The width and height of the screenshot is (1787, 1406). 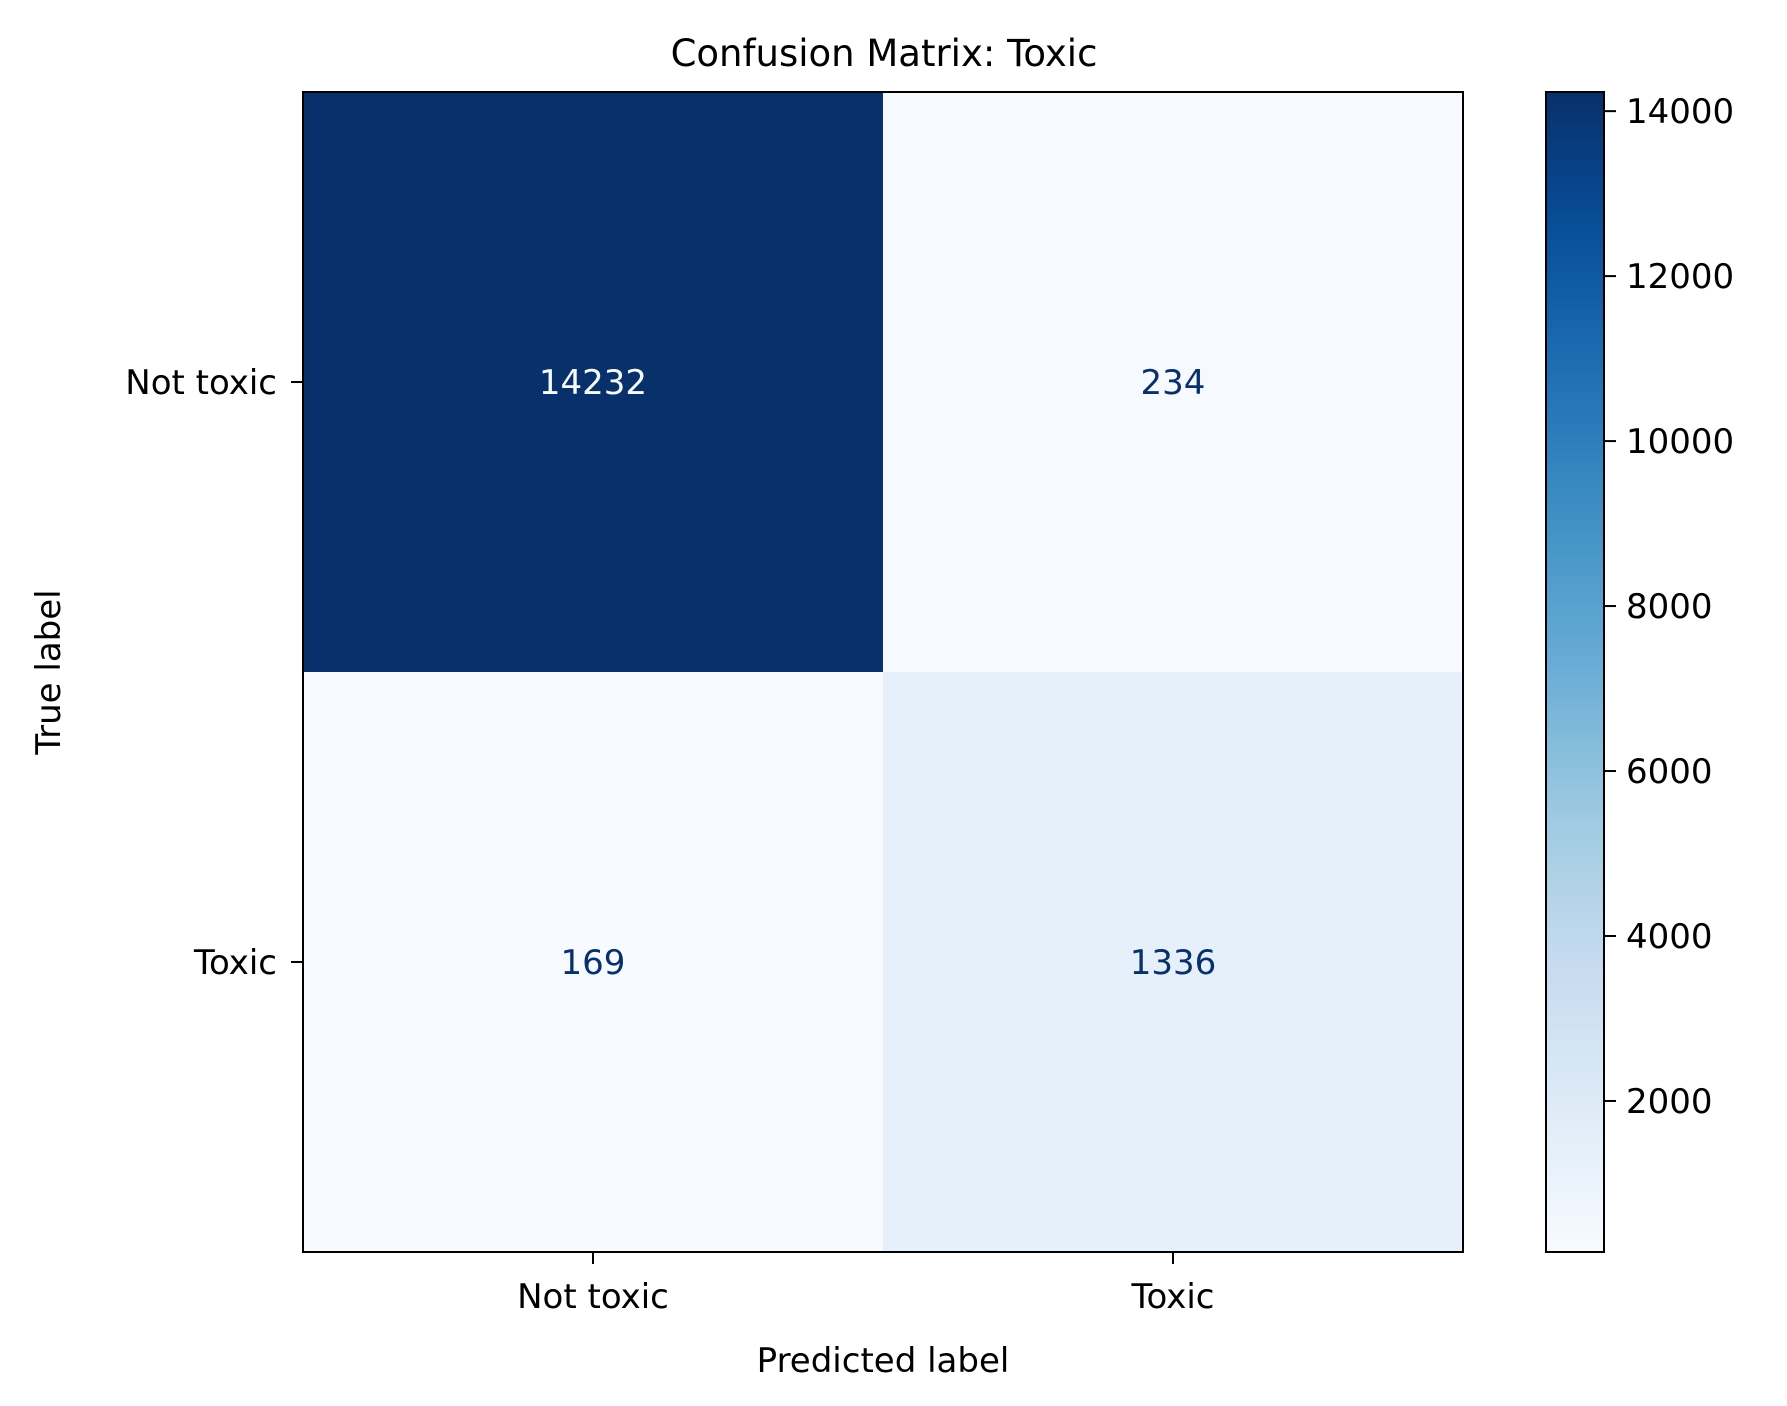 What do you see at coordinates (866, 1284) in the screenshot?
I see `x-axis: Not toxic Toxic` at bounding box center [866, 1284].